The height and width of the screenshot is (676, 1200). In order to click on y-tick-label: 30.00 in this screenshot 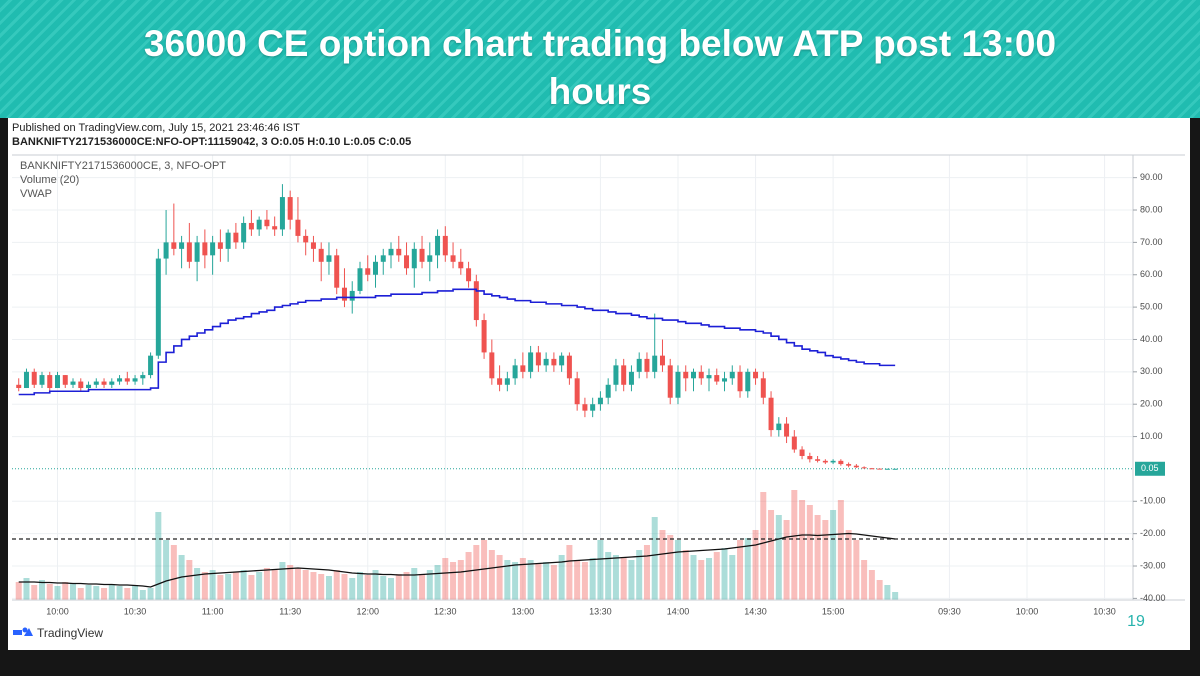, I will do `click(1151, 371)`.